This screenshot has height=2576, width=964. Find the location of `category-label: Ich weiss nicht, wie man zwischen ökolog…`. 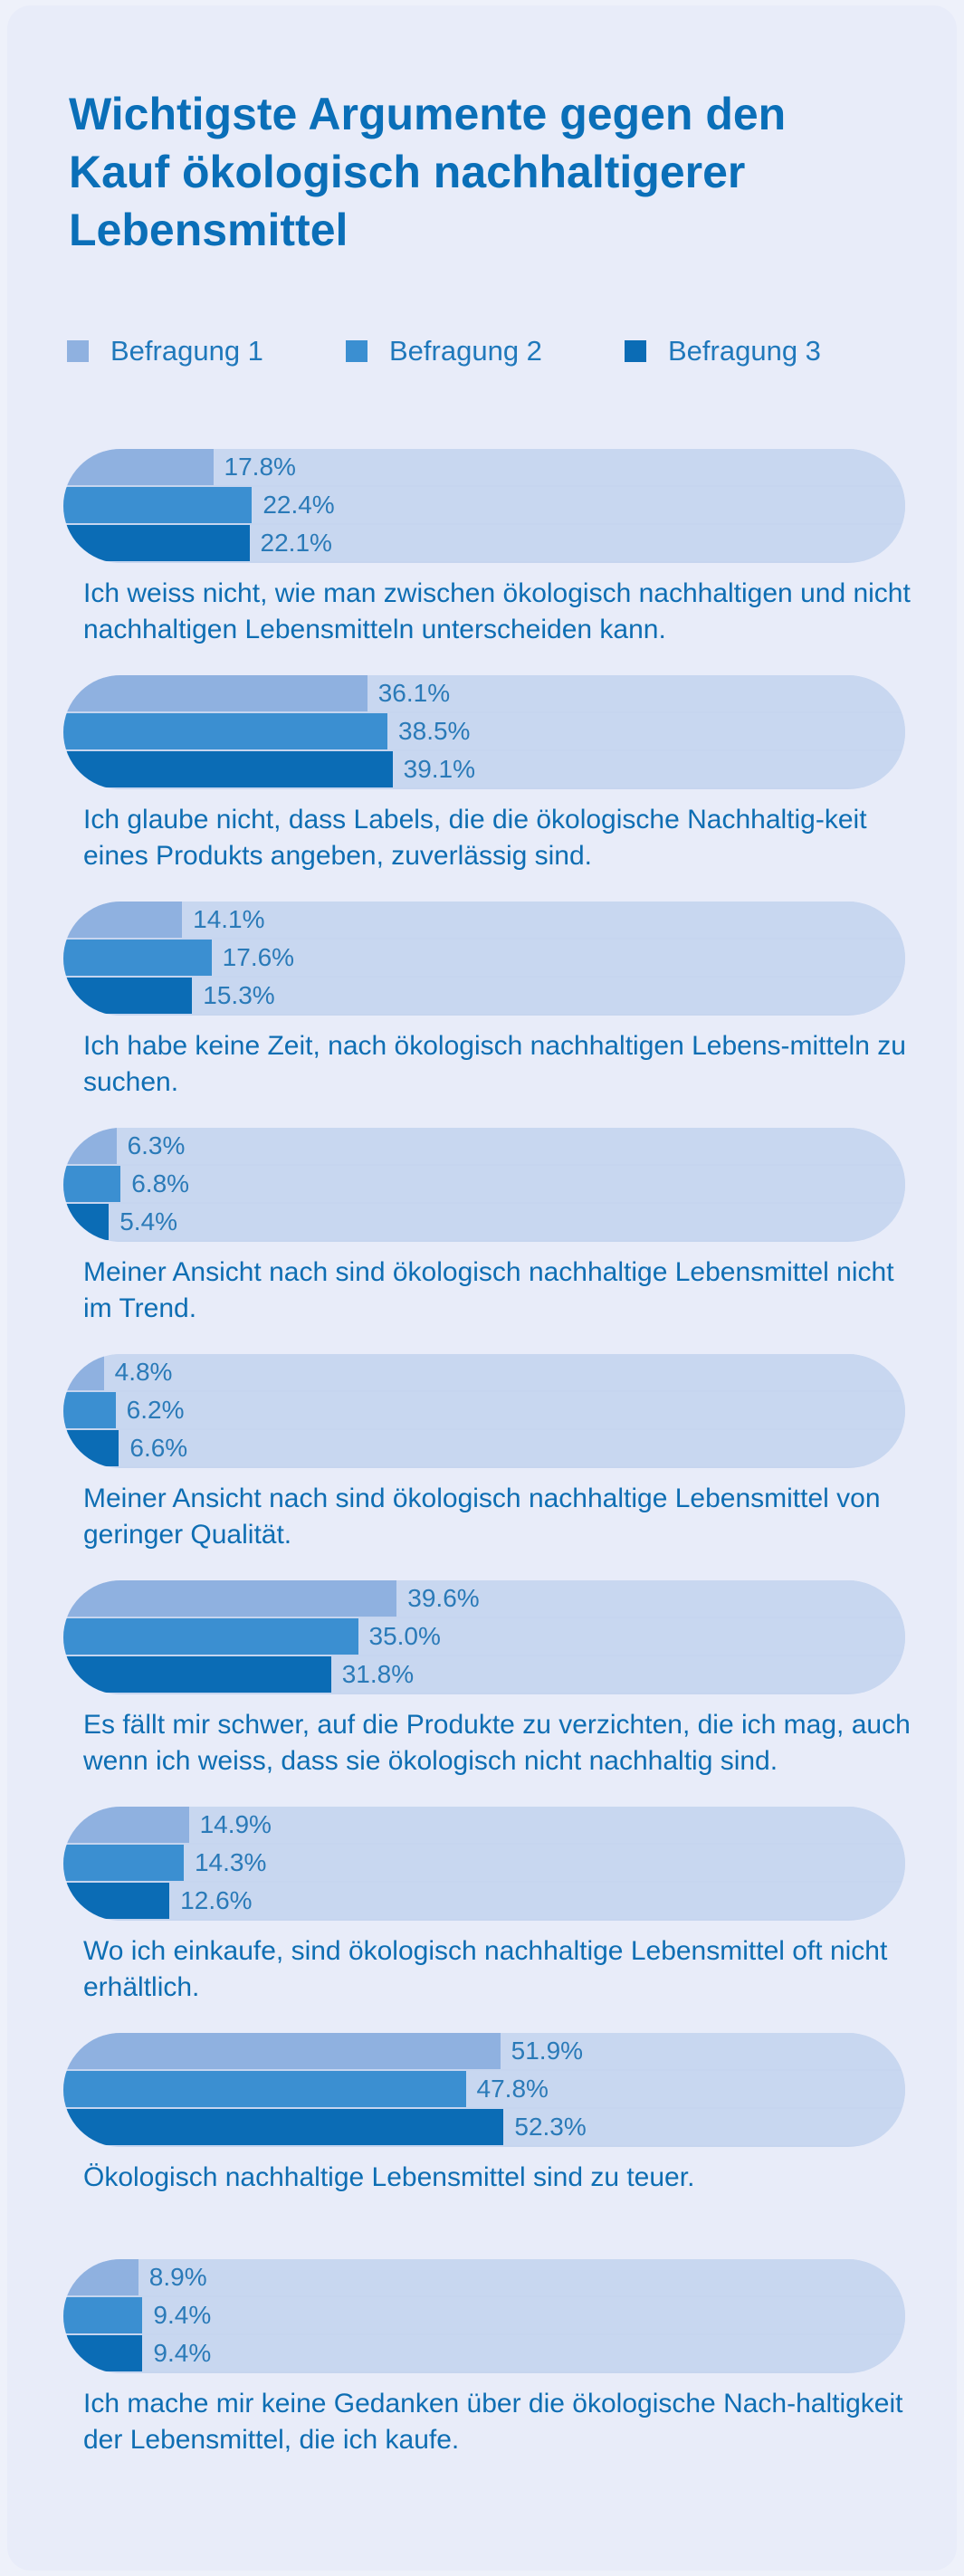

category-label: Ich weiss nicht, wie man zwischen ökolog… is located at coordinates (497, 611).